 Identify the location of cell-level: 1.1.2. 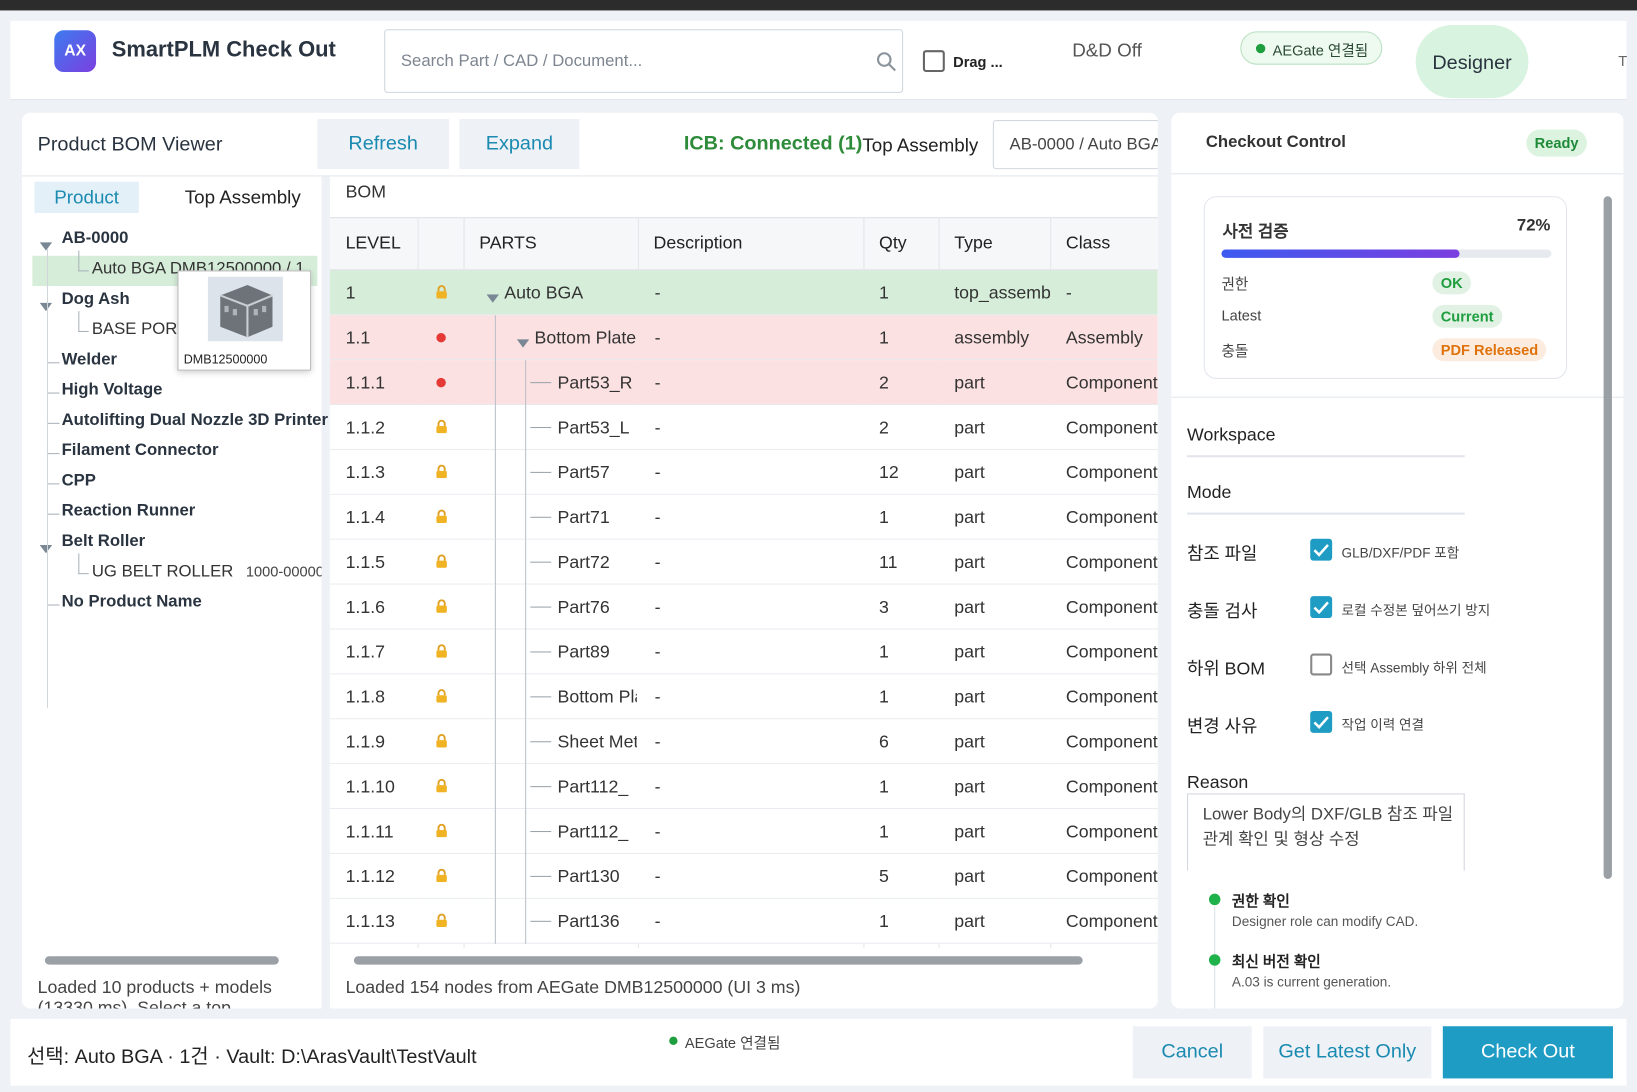
(365, 427).